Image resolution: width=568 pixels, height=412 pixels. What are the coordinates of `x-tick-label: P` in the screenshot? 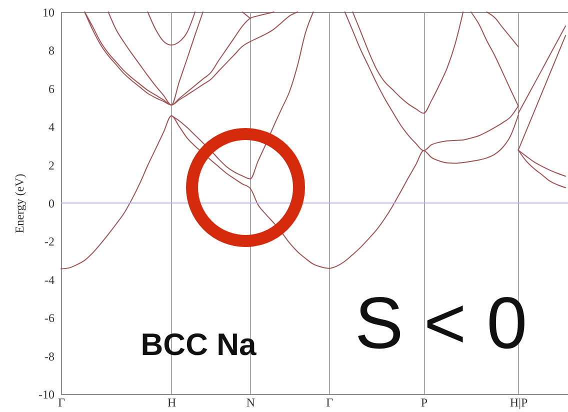 It's located at (424, 403).